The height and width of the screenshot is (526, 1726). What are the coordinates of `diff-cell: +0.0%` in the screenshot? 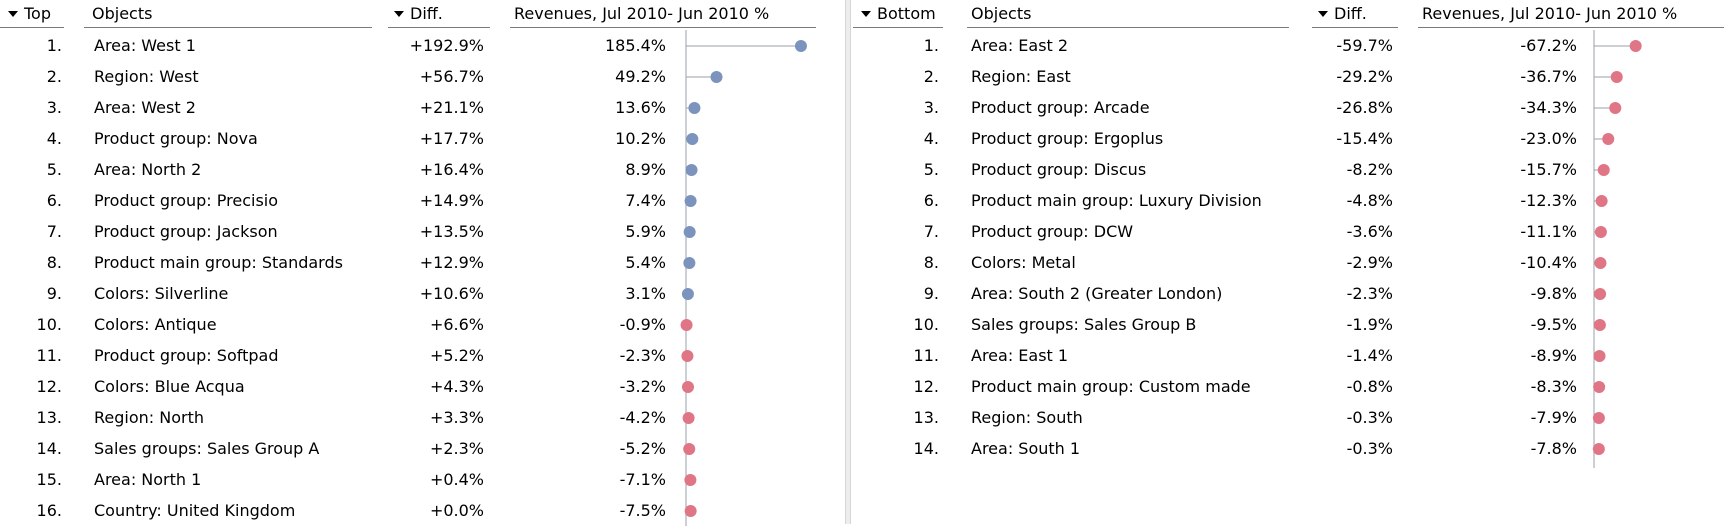 It's located at (456, 510).